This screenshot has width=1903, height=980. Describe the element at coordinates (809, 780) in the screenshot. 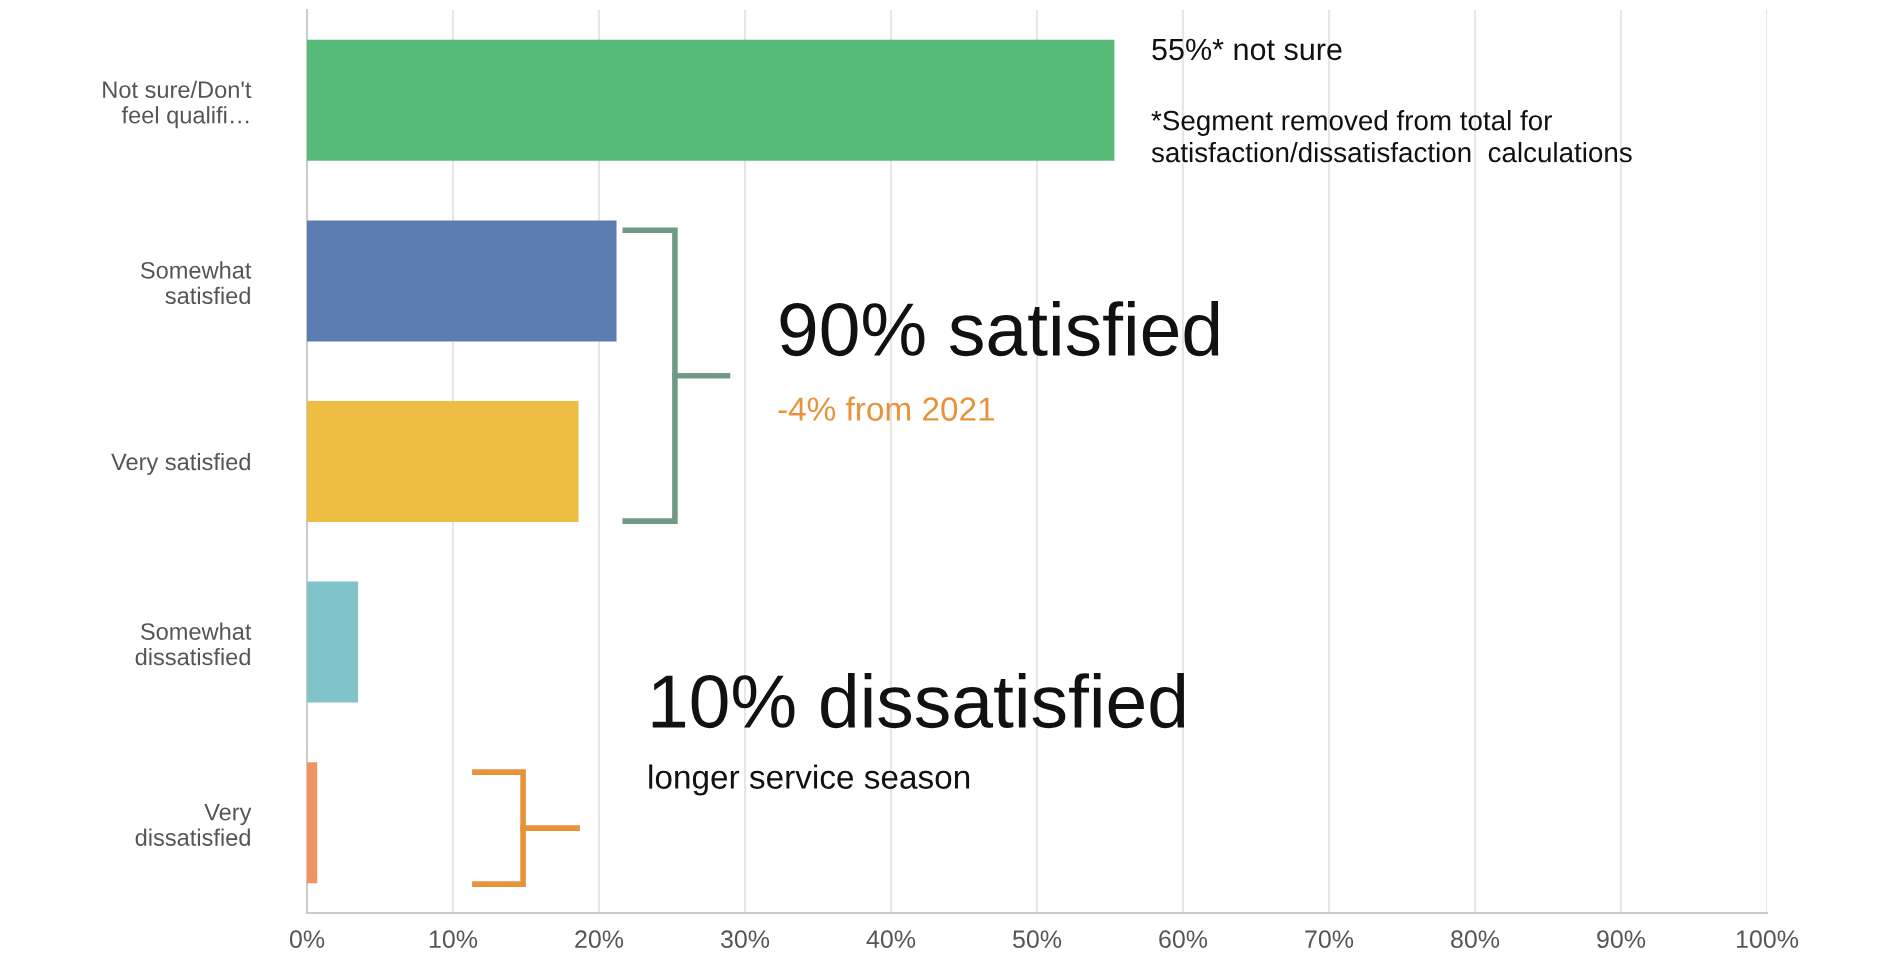

I see `annotation: longer service season` at that location.